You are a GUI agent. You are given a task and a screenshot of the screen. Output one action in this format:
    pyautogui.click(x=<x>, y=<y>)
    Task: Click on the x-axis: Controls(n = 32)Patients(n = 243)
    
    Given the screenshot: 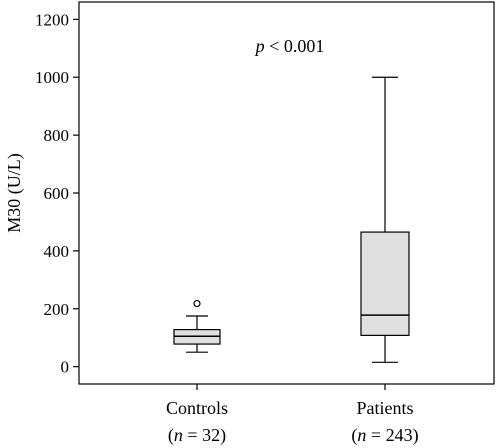 What is the action you would take?
    pyautogui.click(x=292, y=415)
    